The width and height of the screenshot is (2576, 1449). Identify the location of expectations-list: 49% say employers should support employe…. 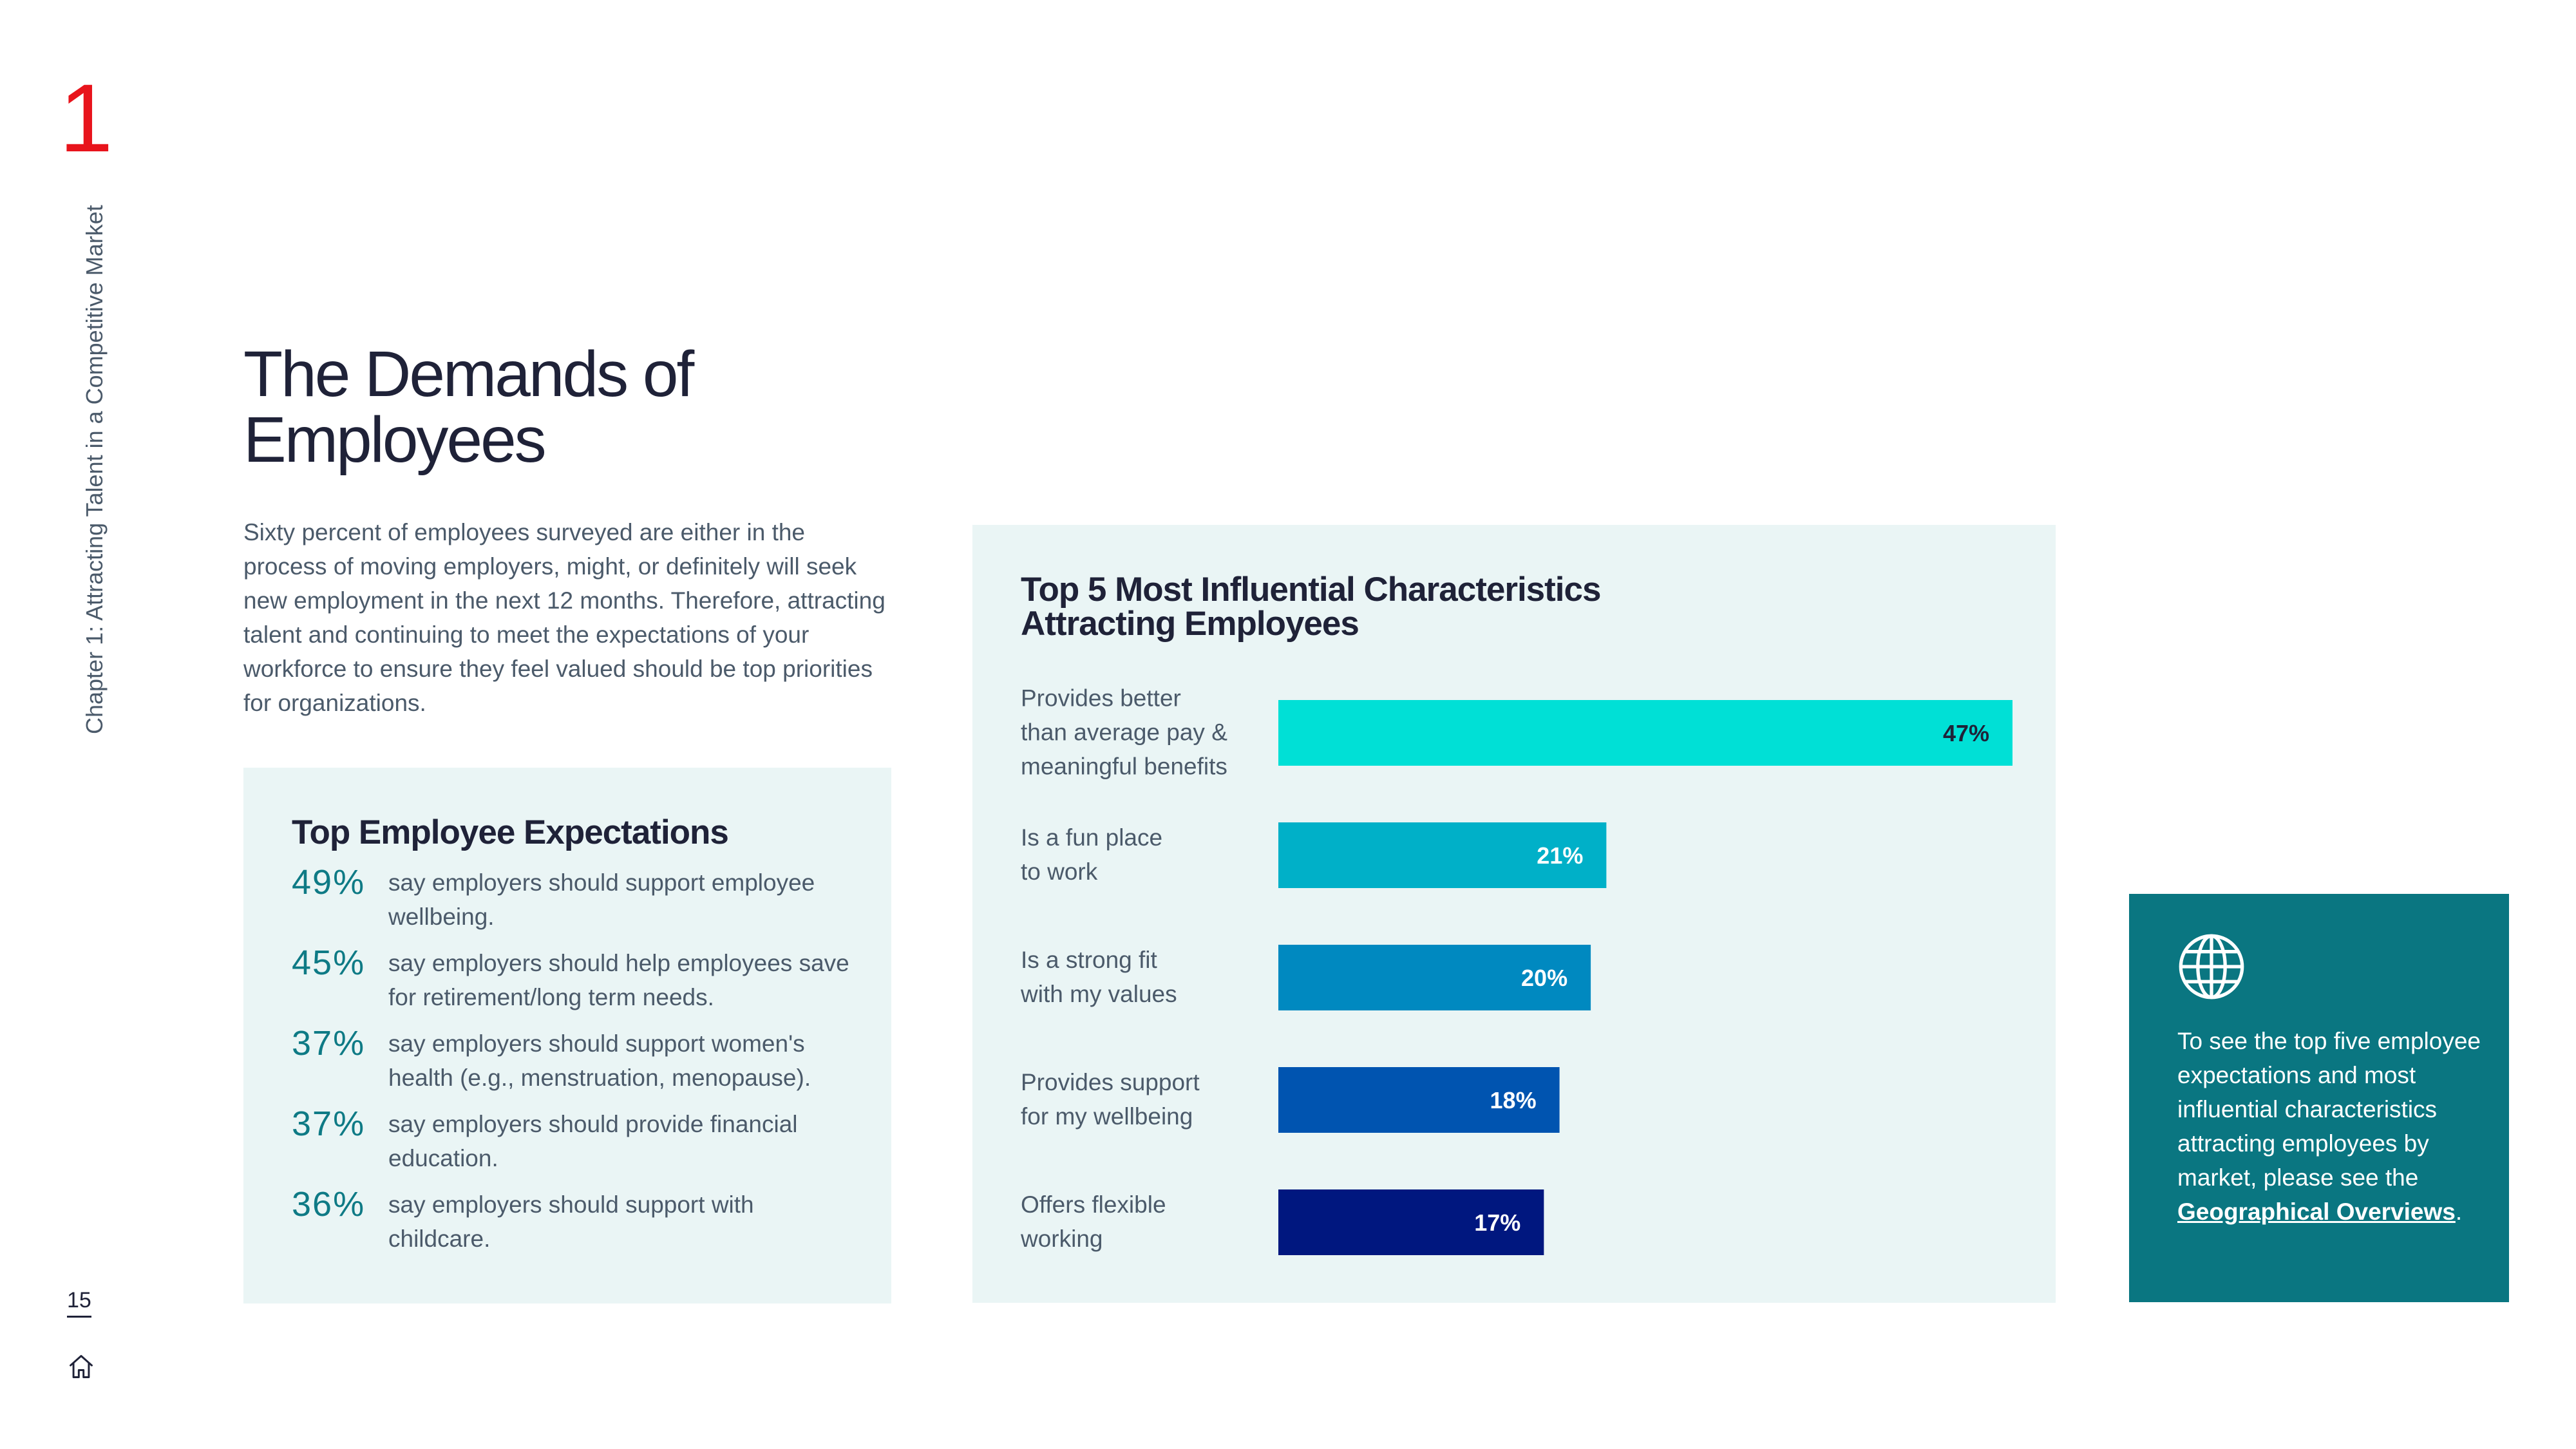
(581, 1065).